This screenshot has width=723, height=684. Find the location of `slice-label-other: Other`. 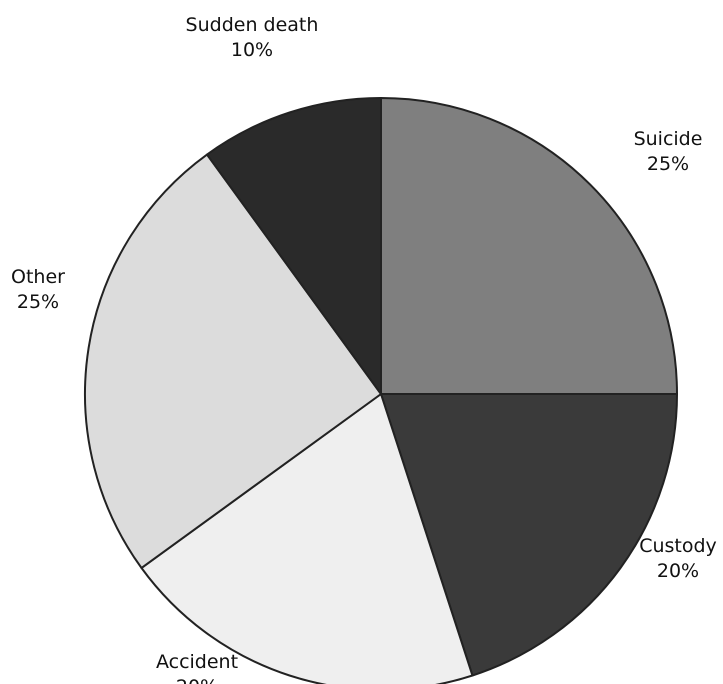

slice-label-other: Other is located at coordinates (38, 277).